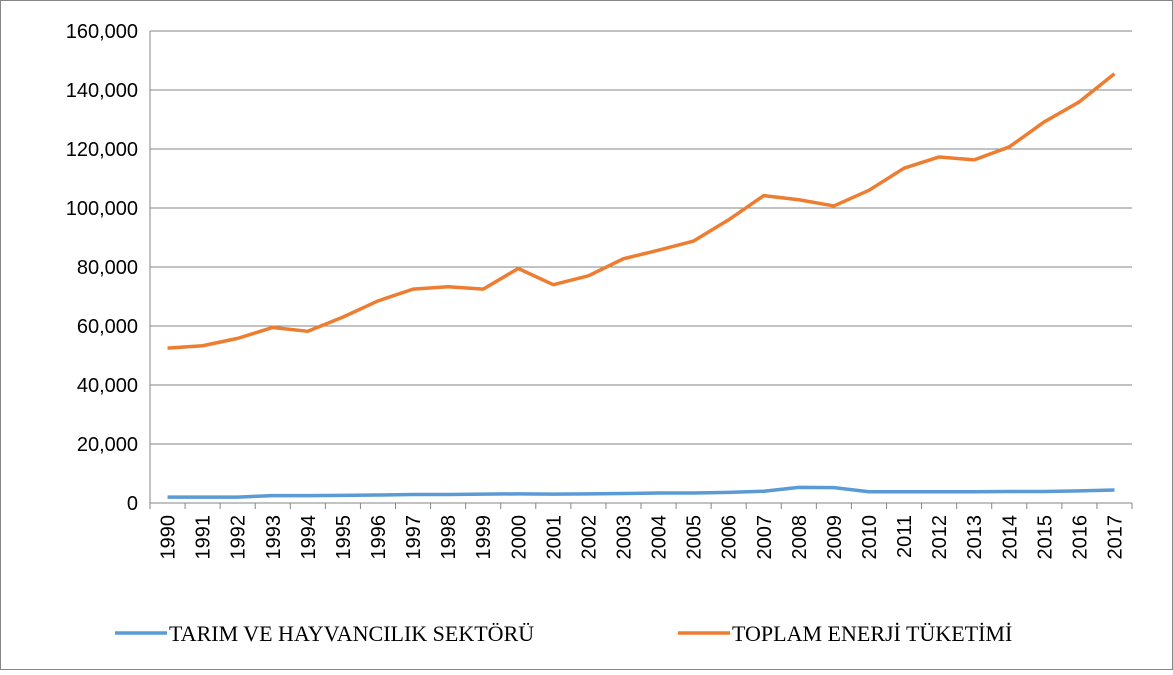 The height and width of the screenshot is (675, 1173). What do you see at coordinates (695, 537) in the screenshot?
I see `x-tick-label: 2005` at bounding box center [695, 537].